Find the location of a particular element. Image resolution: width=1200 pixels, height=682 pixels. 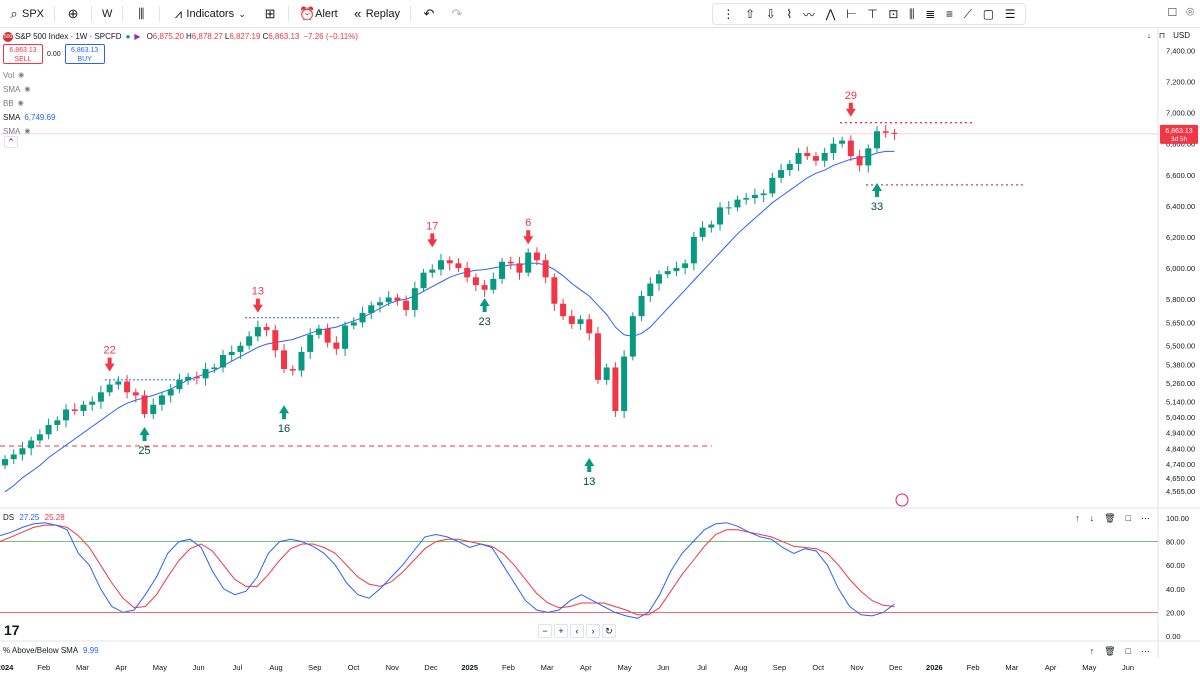

sell-button: 6,863.13 SELL is located at coordinates (23, 54).